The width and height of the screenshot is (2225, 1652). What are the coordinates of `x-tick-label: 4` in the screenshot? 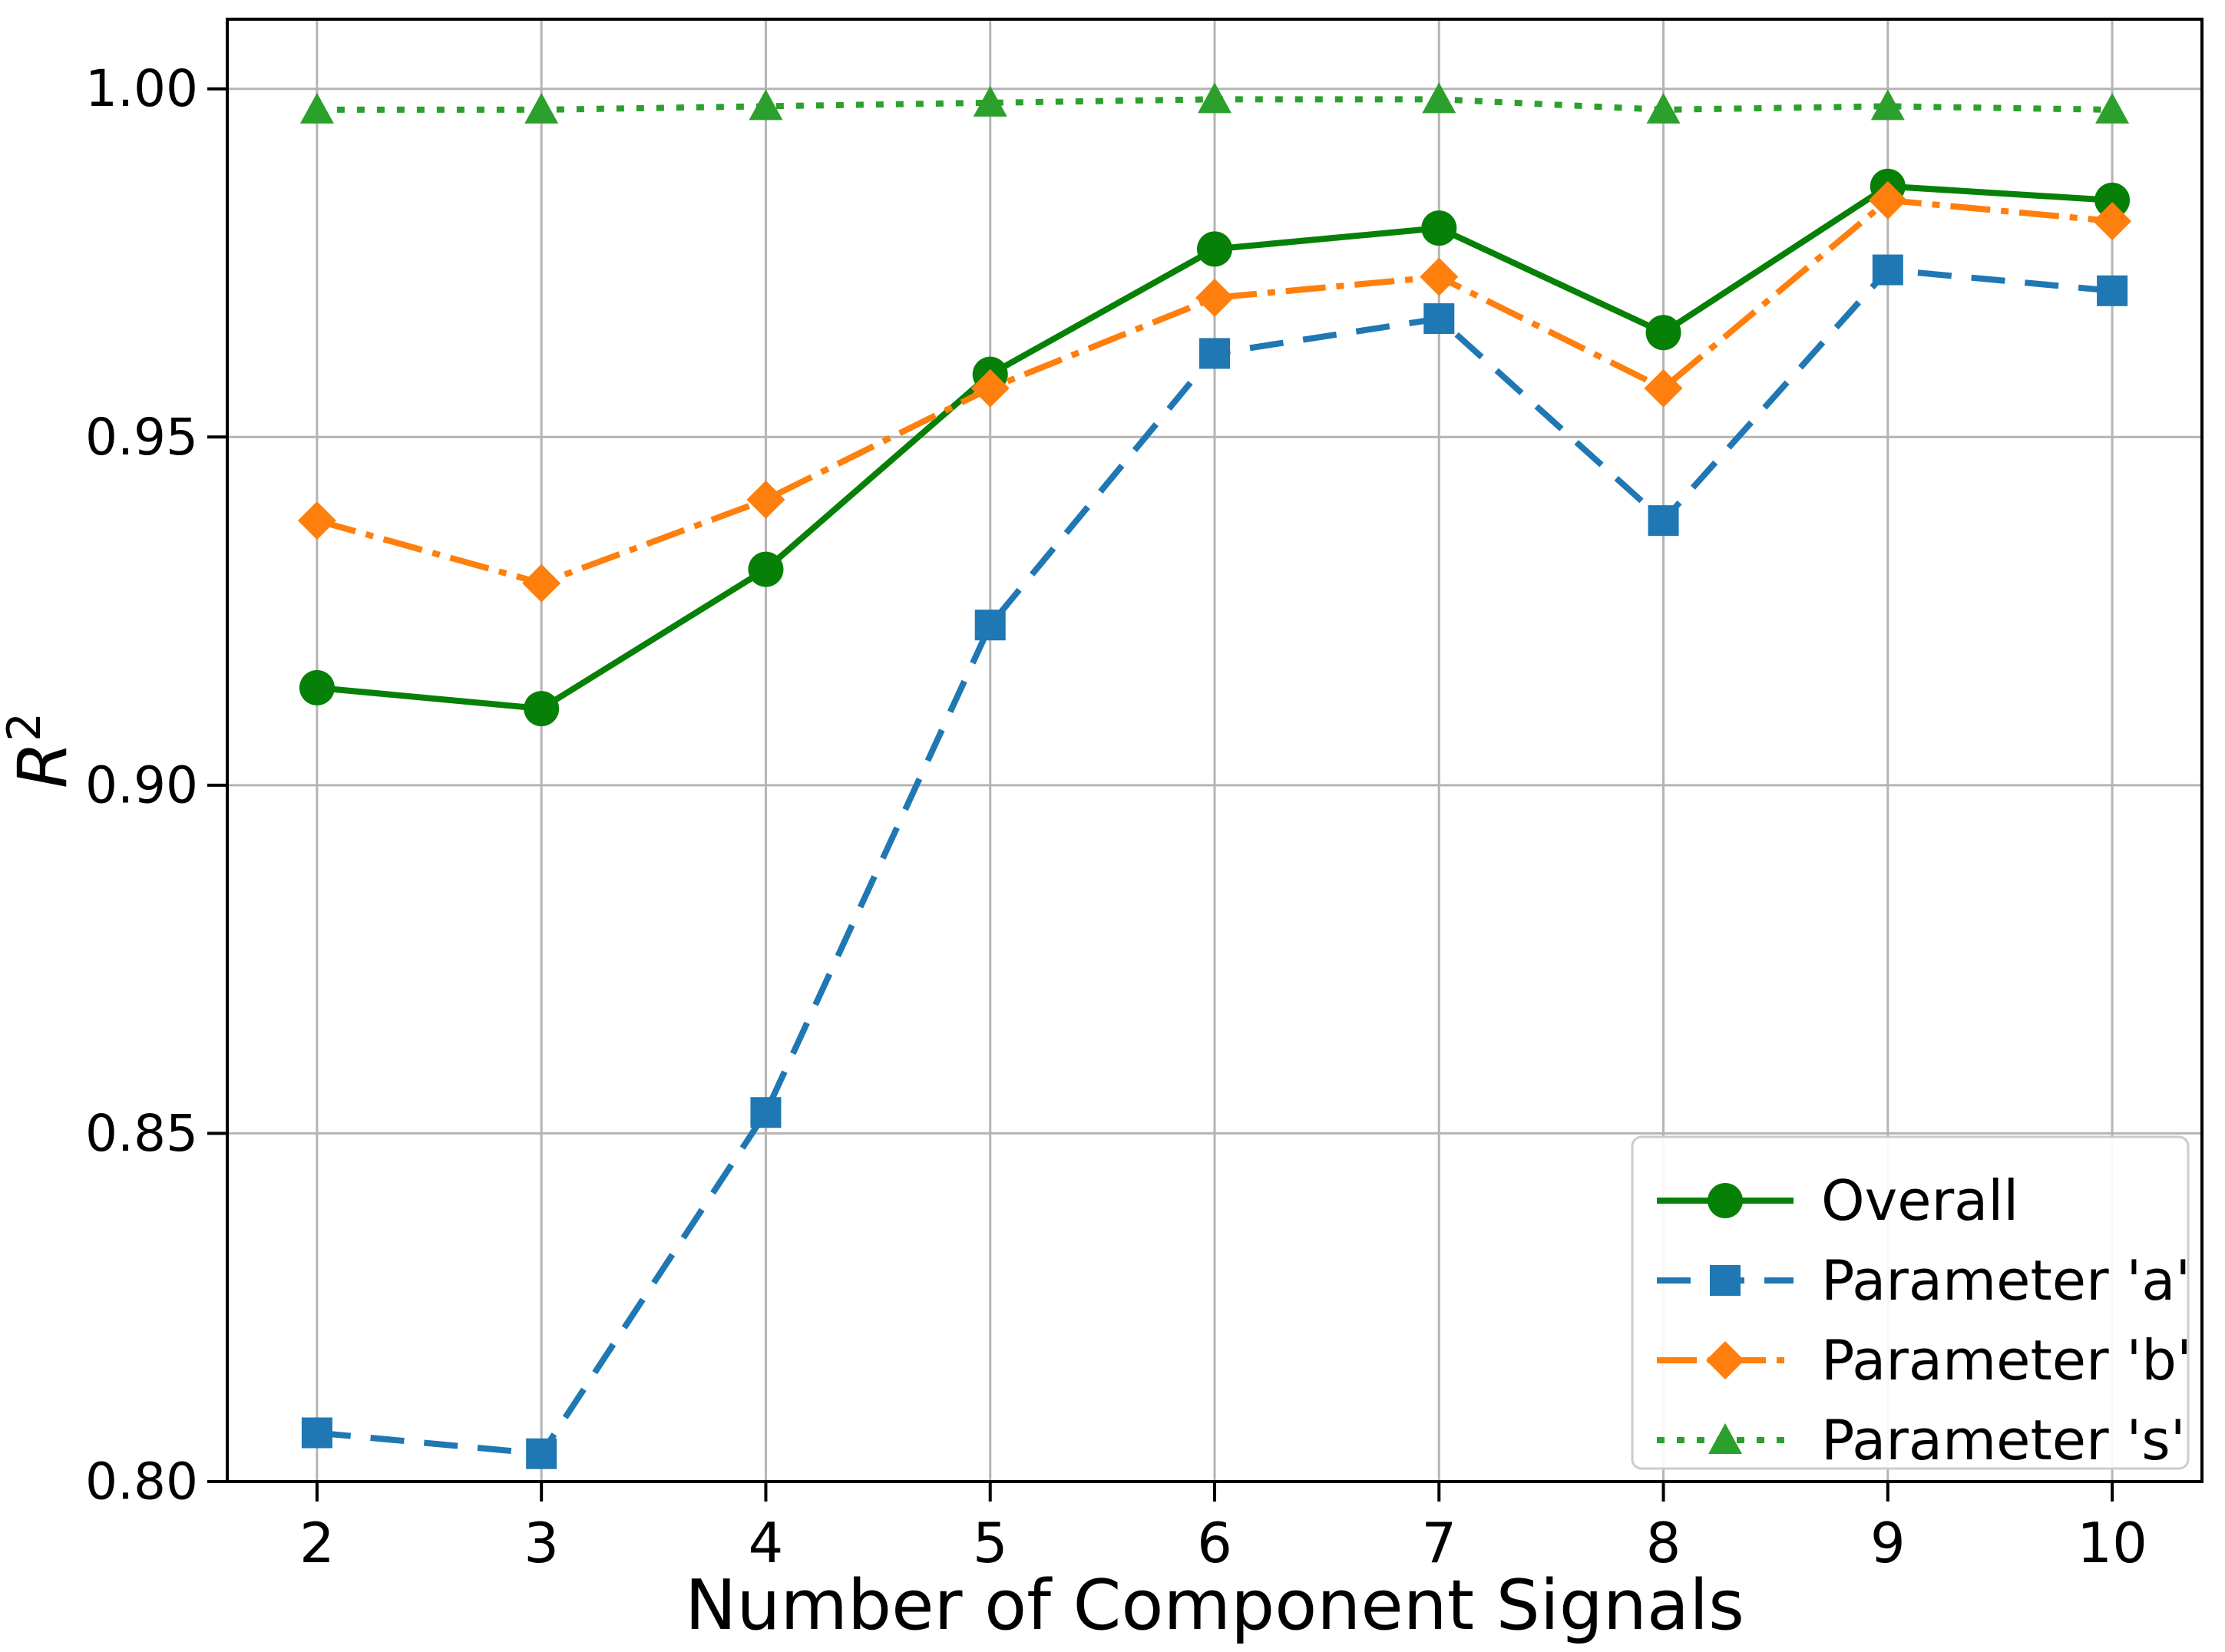 It's located at (767, 1543).